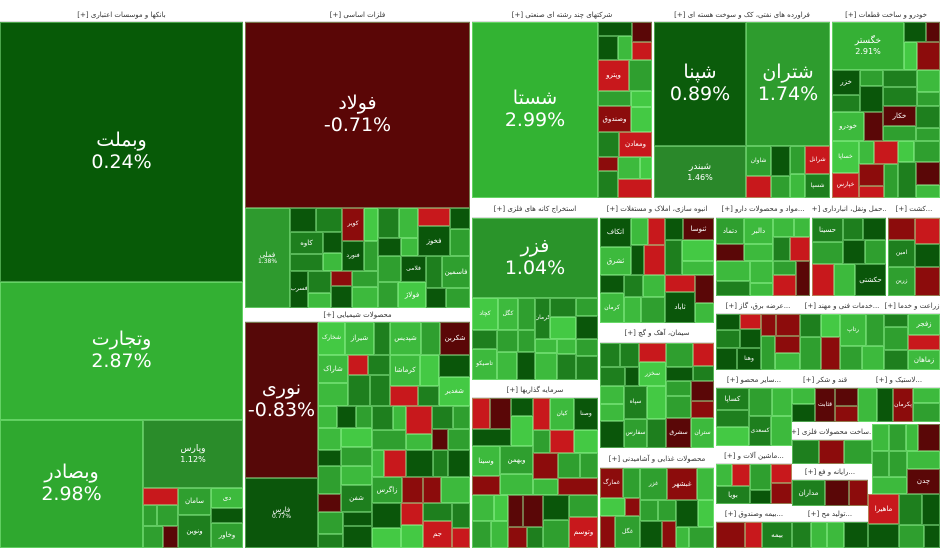 The width and height of the screenshot is (940, 560). What do you see at coordinates (682, 484) in the screenshot?
I see `stock-tile: غبشهر` at bounding box center [682, 484].